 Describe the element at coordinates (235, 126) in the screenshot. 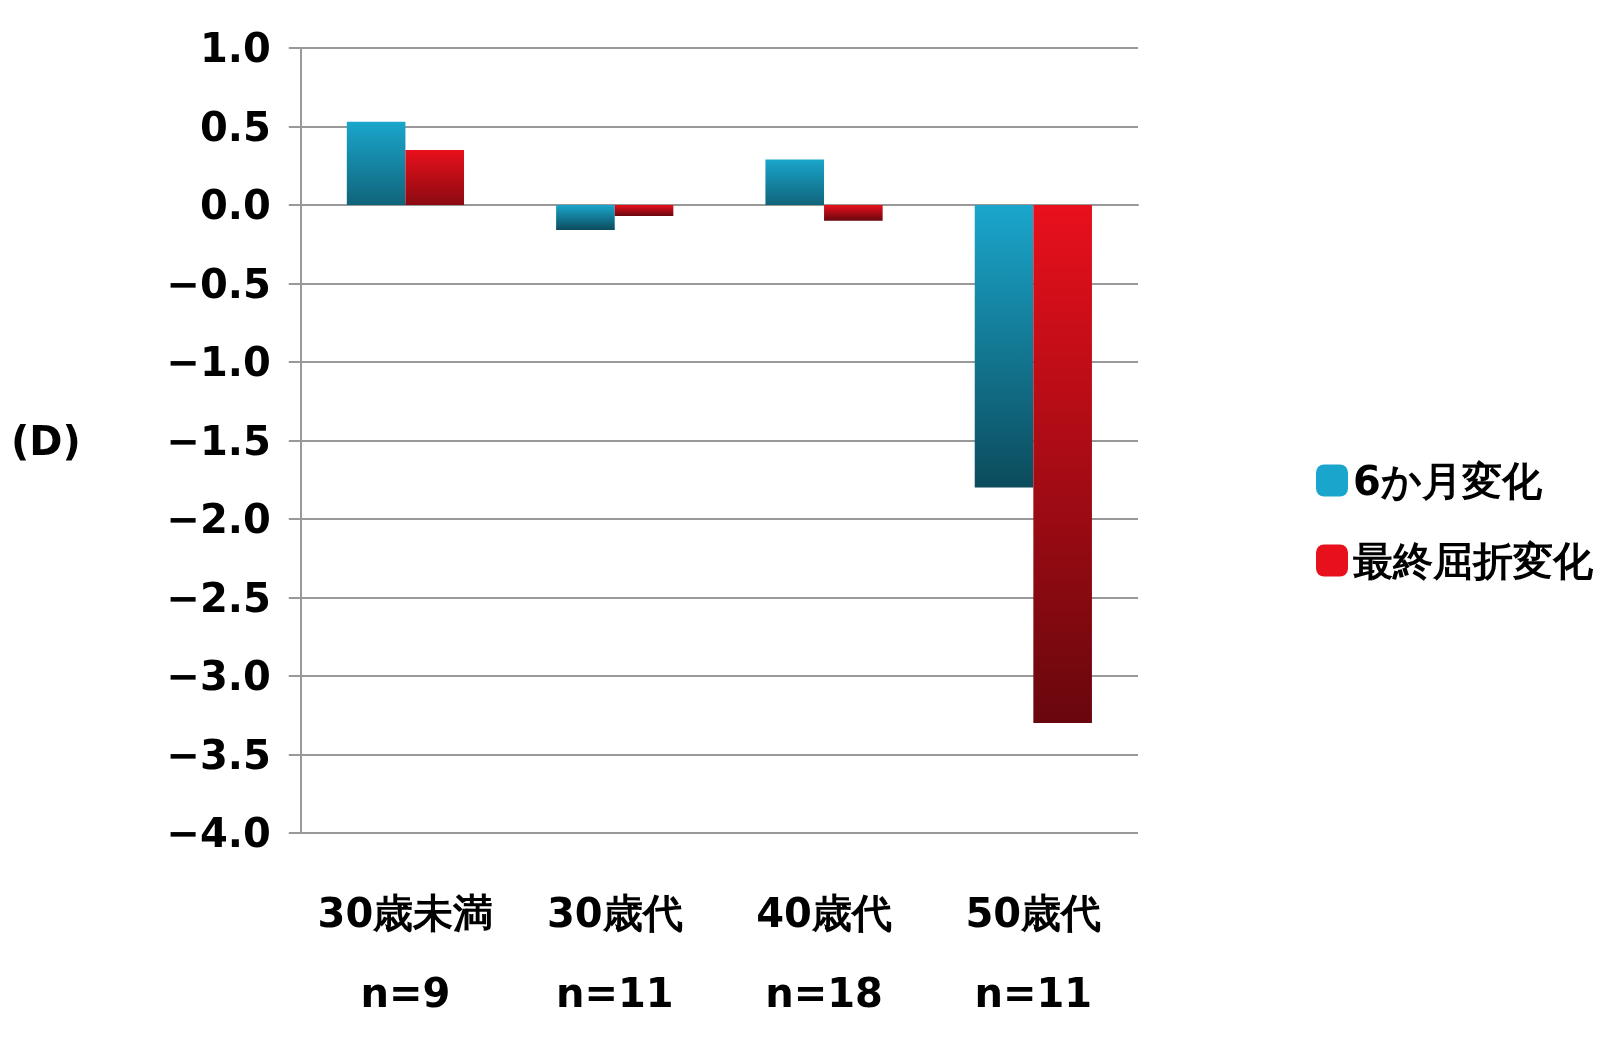

I see `y-tick-label: 0.5` at that location.